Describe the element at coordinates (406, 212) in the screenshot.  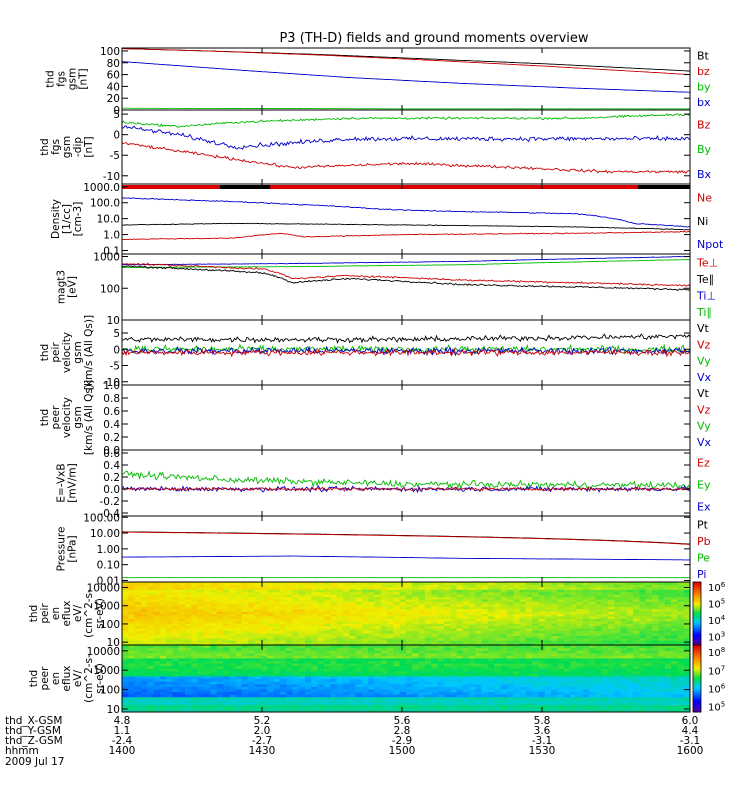
I see `series-line-Npot` at that location.